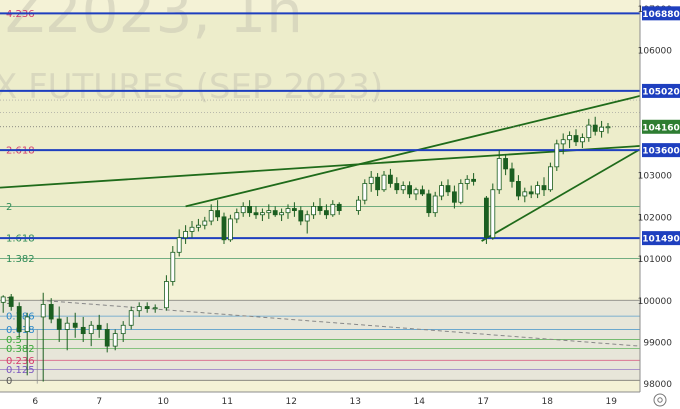 Image resolution: width=680 pixels, height=409 pixels. I want to click on current-price-badge-label: 104160, so click(661, 128).